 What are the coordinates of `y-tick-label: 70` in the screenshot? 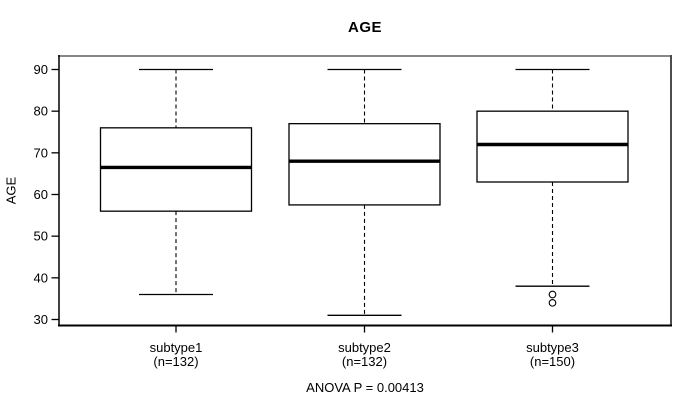 It's located at (41, 152).